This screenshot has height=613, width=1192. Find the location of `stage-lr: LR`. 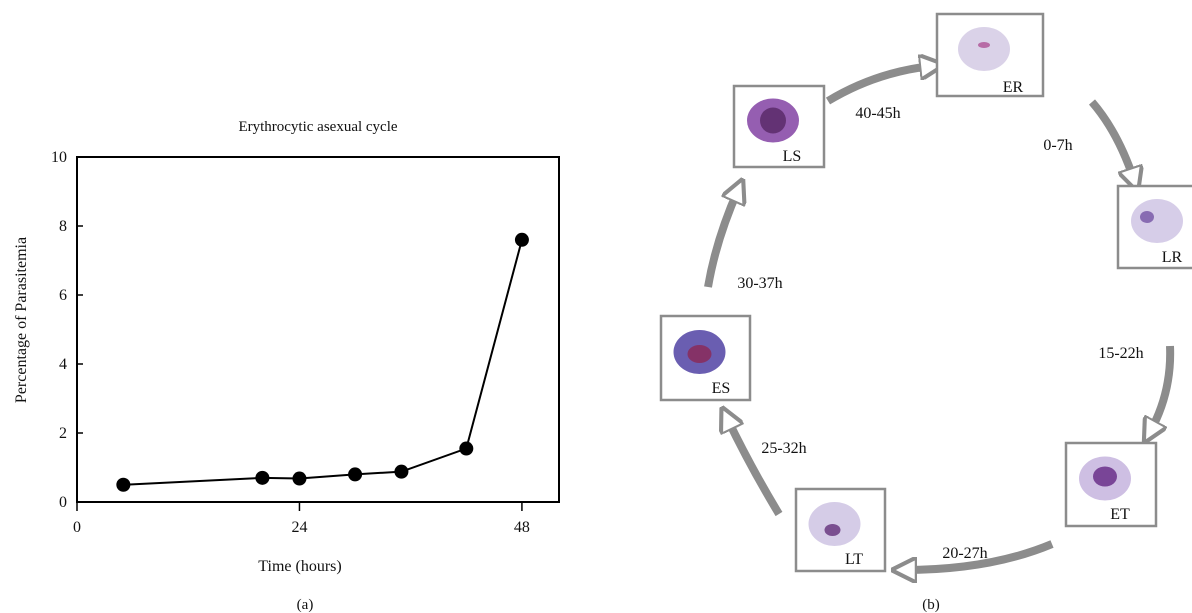

stage-lr: LR is located at coordinates (1154, 227).